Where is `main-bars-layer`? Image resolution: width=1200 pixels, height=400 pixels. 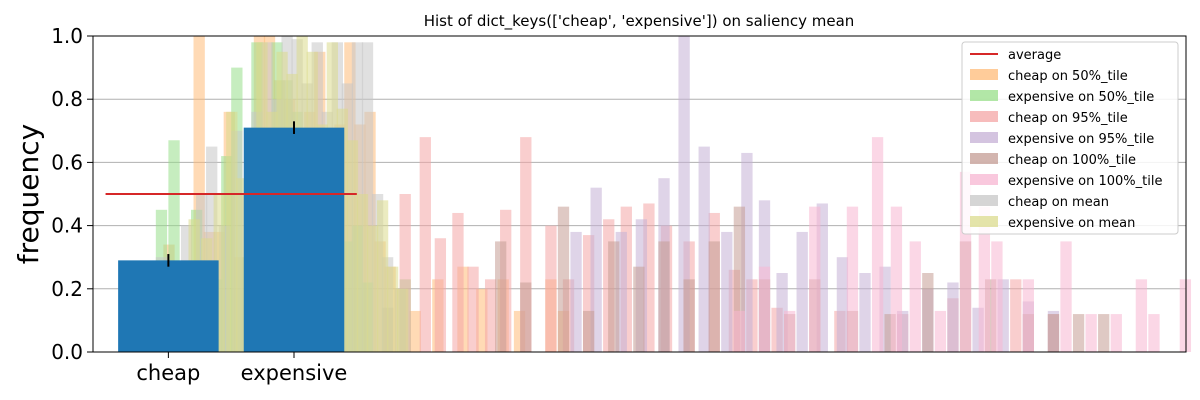 main-bars-layer is located at coordinates (231, 236).